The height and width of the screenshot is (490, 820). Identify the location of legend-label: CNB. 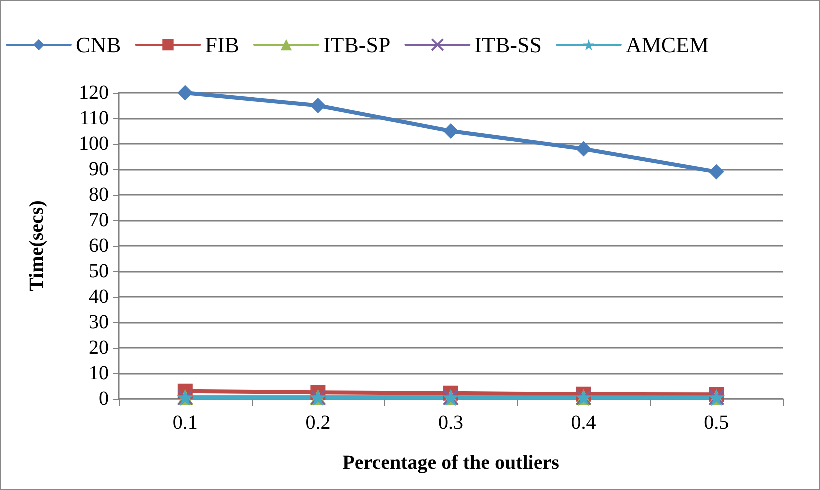
(99, 45).